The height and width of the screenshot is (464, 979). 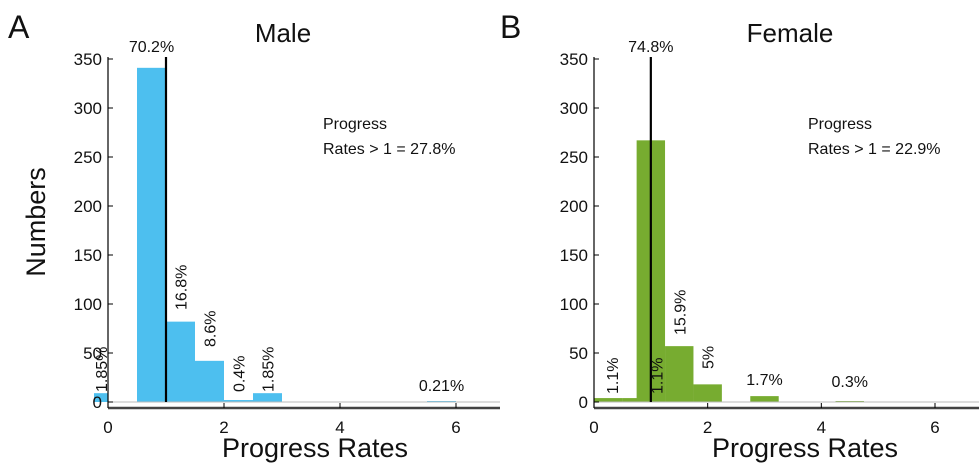 I want to click on data-label: 0.21%, so click(x=441, y=386).